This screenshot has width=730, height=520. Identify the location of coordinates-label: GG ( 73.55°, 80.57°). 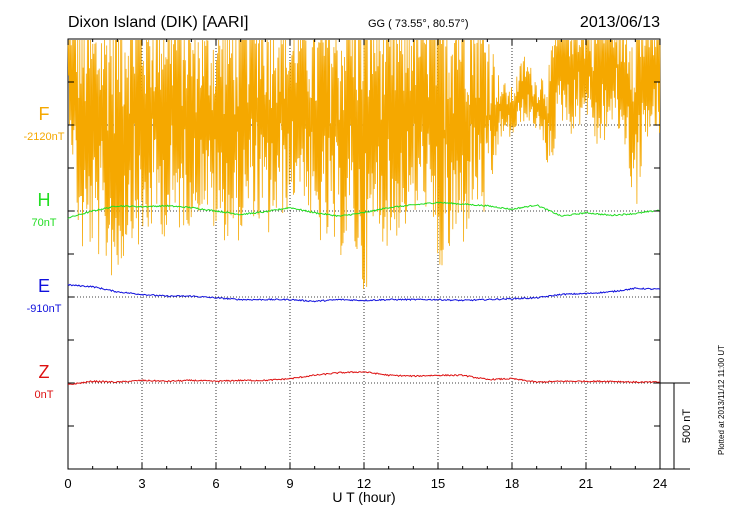
(418, 24).